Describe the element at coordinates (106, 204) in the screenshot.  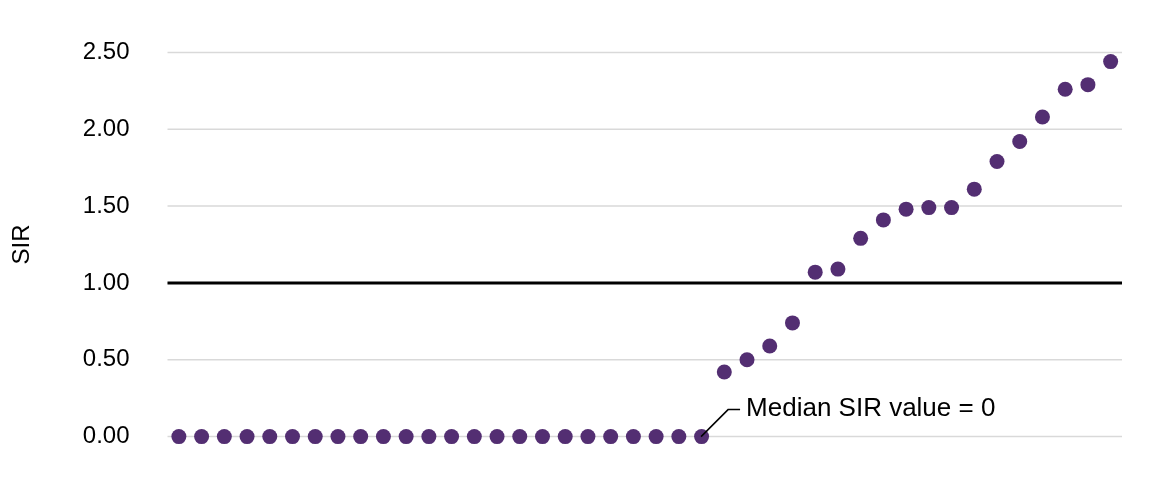
I see `y-tick-label: 1.50` at that location.